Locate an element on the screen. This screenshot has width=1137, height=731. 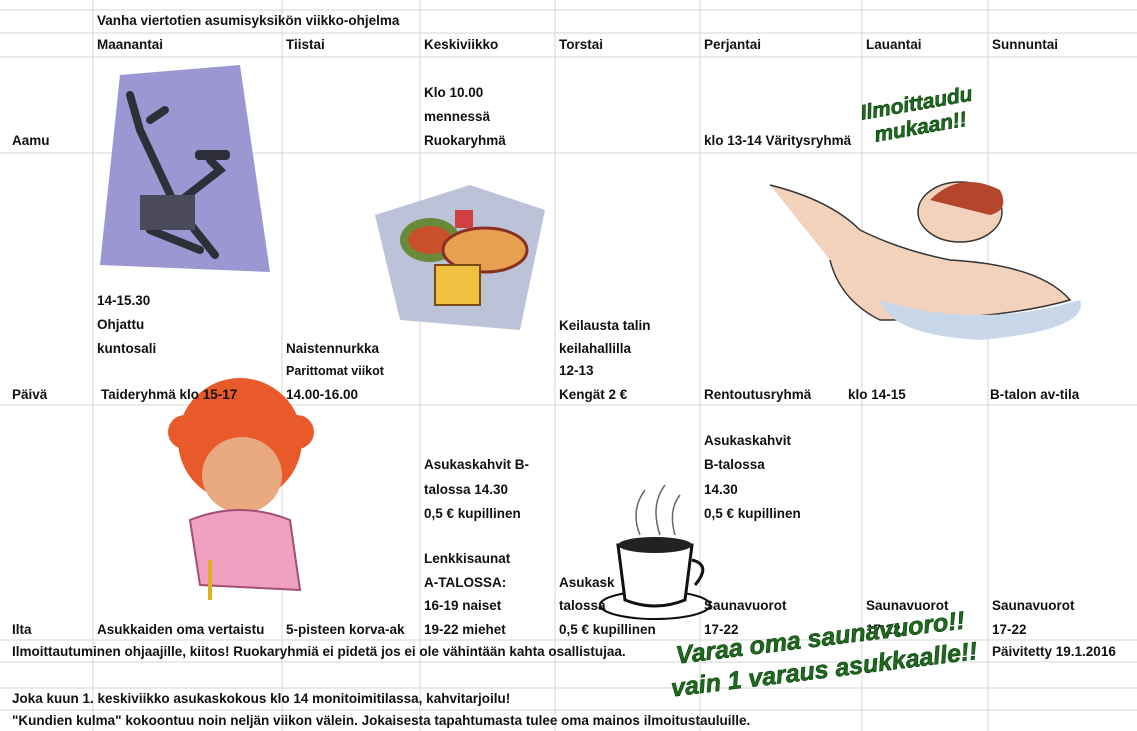
cell-text: 14.30 is located at coordinates (721, 489).